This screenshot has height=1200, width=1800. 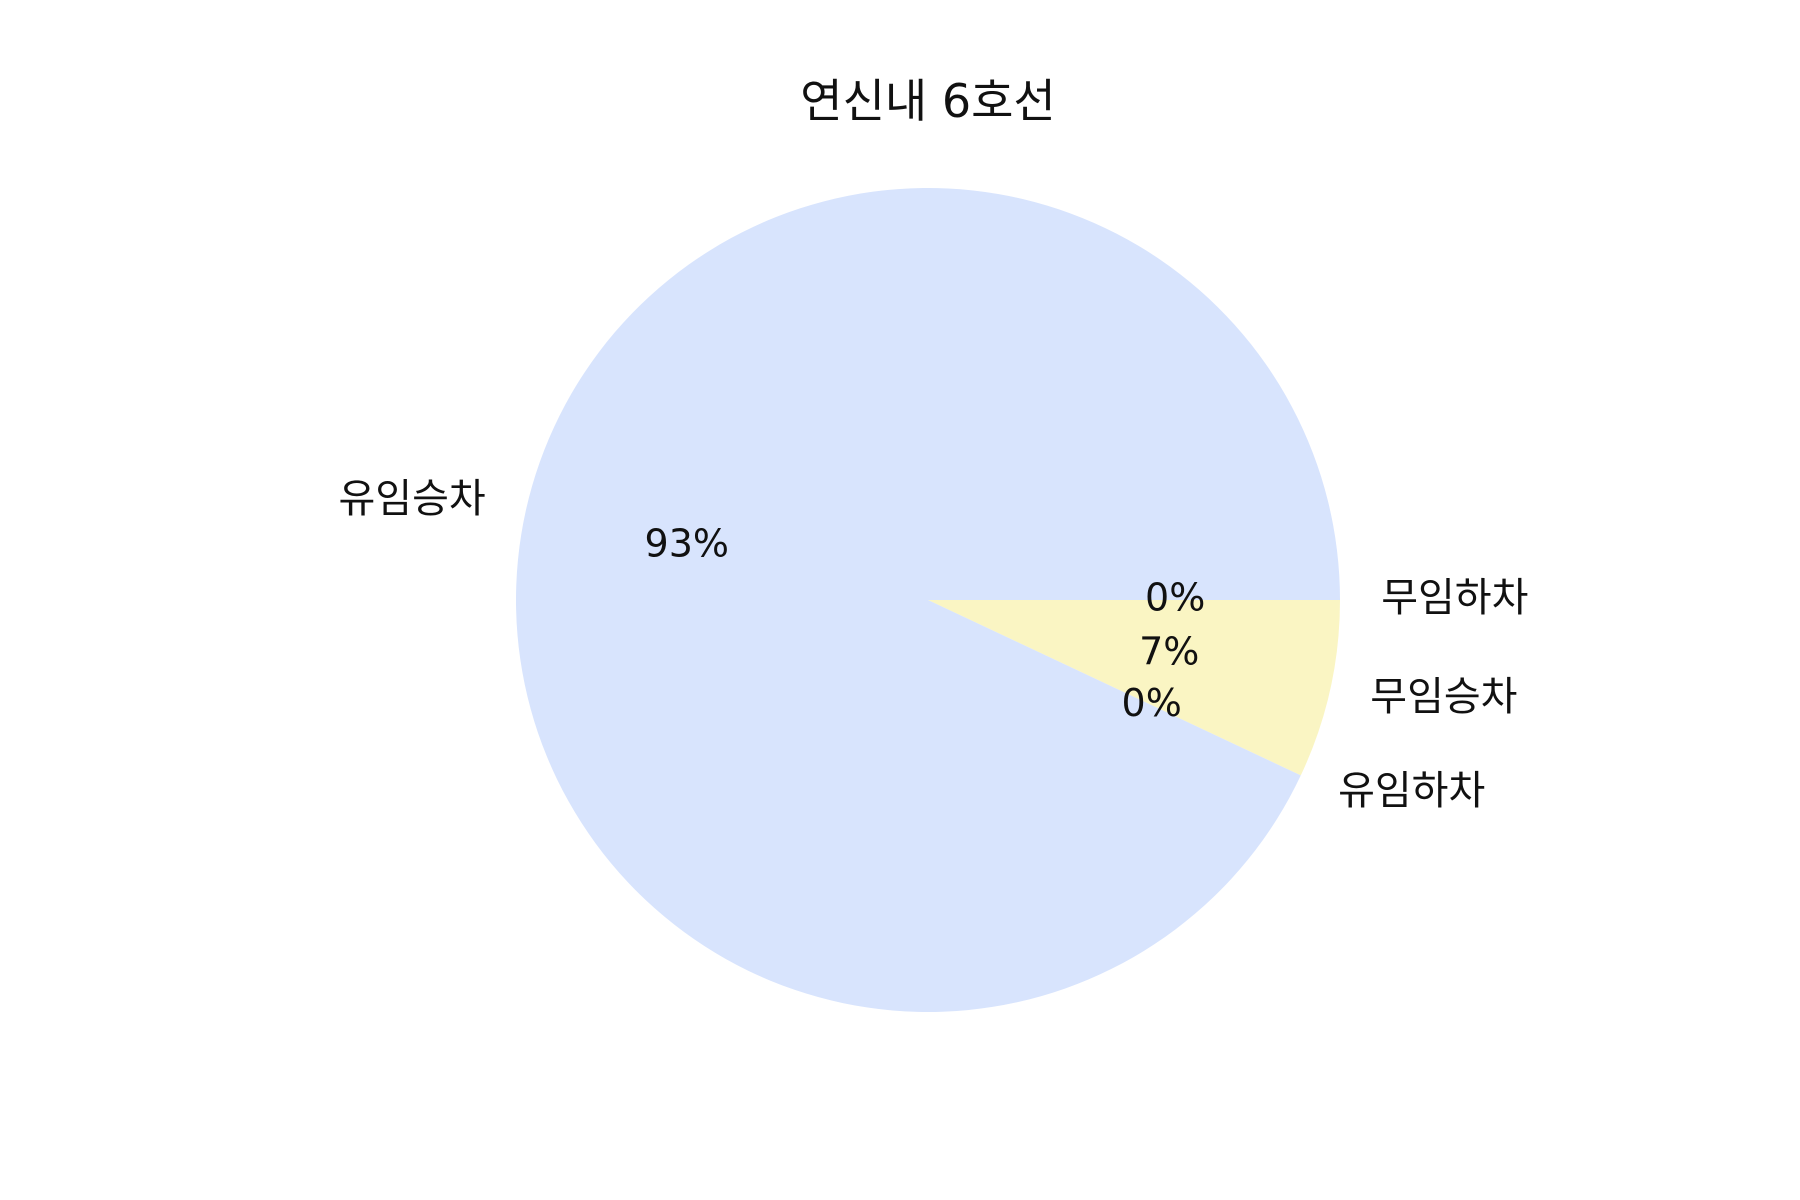 I want to click on pie-slice-무임승차, so click(x=1134, y=688).